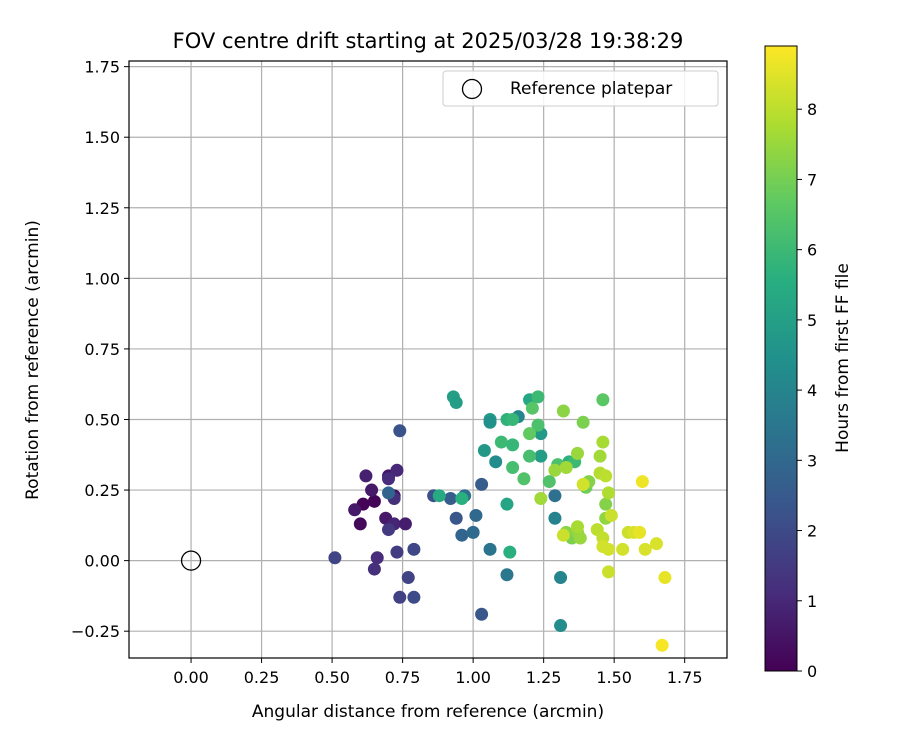 This screenshot has height=750, width=900. What do you see at coordinates (403, 677) in the screenshot?
I see `x-tick-label: 0.75` at bounding box center [403, 677].